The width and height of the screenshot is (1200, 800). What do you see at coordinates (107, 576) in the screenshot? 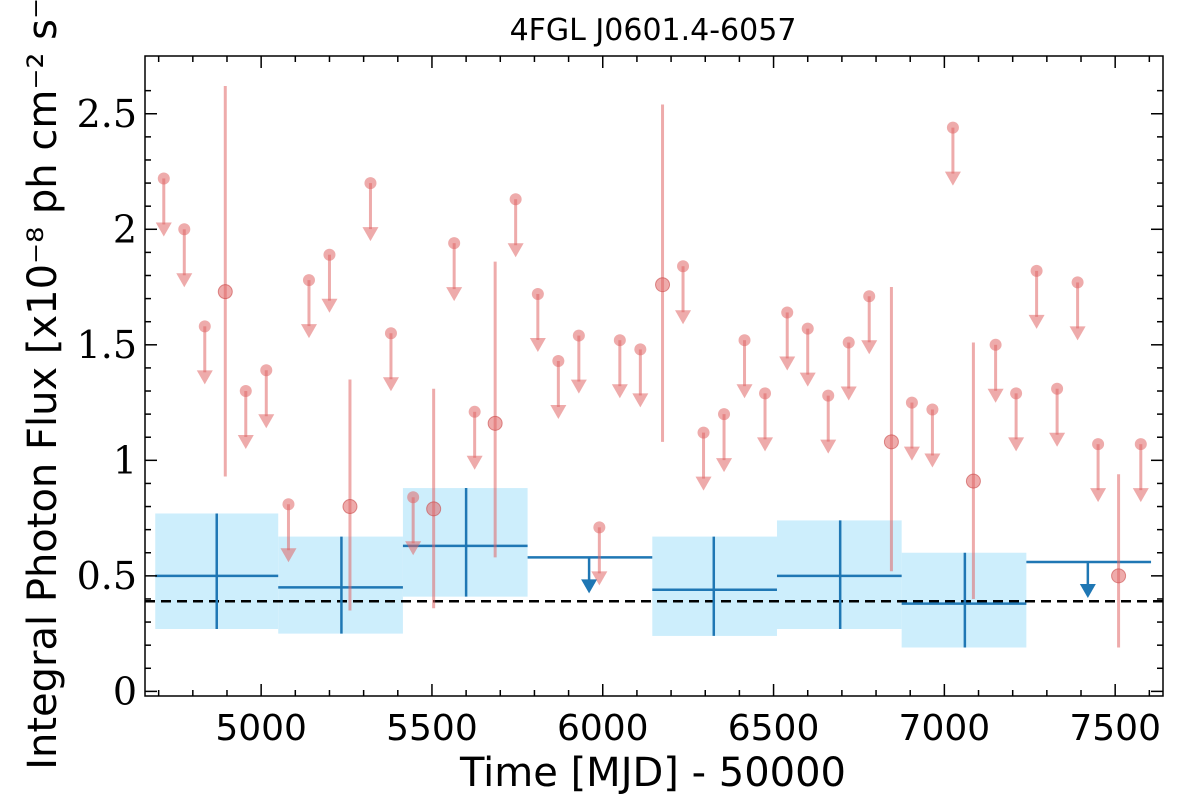
I see `y-tick-label: 0.5` at bounding box center [107, 576].